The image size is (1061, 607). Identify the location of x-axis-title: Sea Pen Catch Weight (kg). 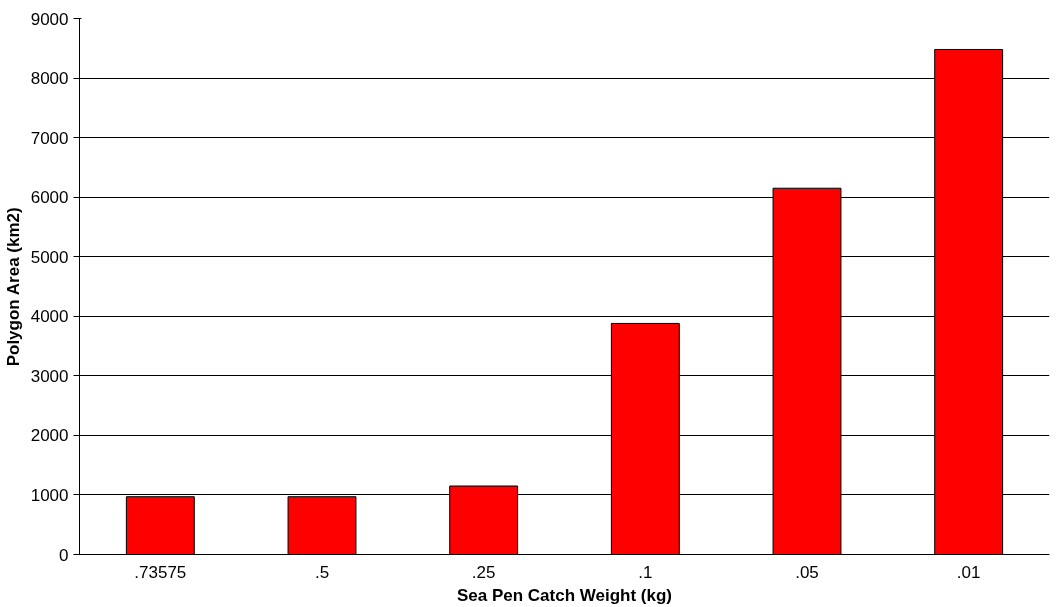
(564, 595).